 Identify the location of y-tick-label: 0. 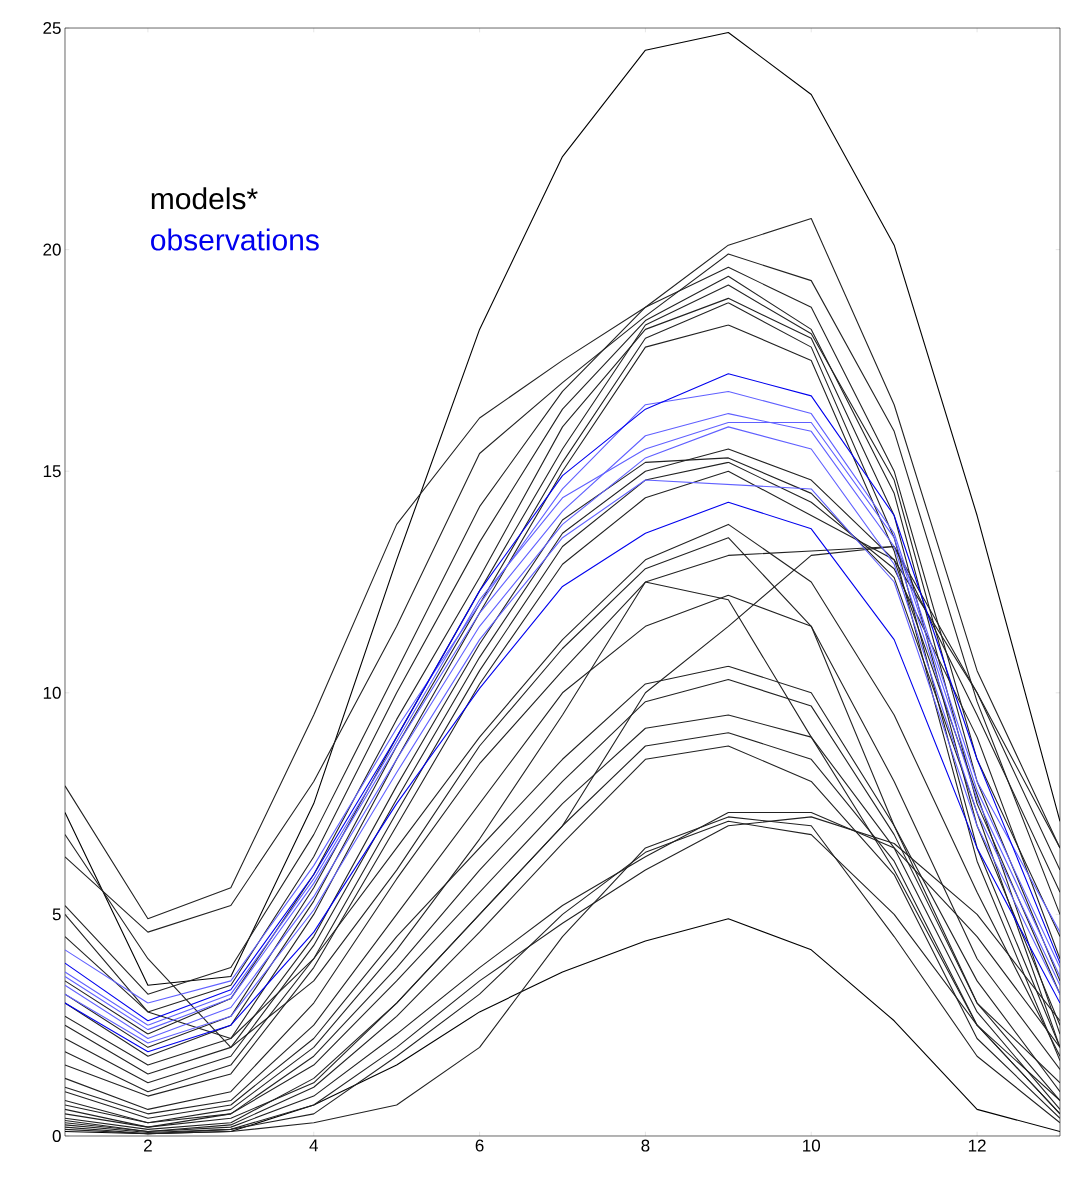
(56, 1136).